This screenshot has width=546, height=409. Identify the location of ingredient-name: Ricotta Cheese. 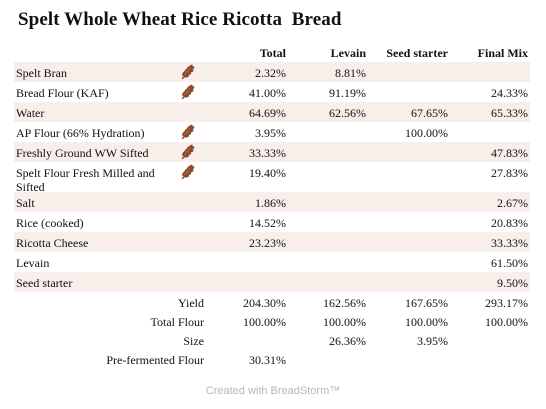
(52, 243).